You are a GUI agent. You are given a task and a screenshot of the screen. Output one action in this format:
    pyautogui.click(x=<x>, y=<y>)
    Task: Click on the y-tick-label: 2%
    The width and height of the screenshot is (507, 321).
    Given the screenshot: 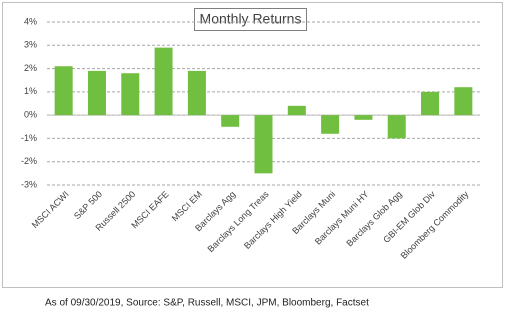 What is the action you would take?
    pyautogui.click(x=30, y=68)
    